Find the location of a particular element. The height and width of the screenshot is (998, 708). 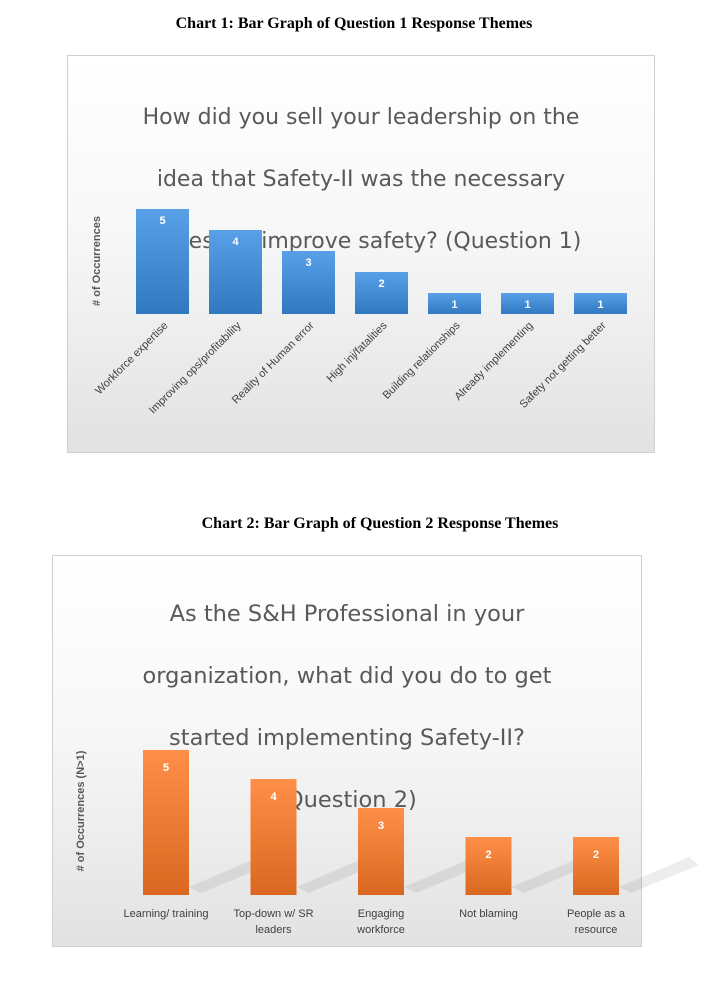

chart1-x-tick-label: Safety not getting better is located at coordinates (563, 364).